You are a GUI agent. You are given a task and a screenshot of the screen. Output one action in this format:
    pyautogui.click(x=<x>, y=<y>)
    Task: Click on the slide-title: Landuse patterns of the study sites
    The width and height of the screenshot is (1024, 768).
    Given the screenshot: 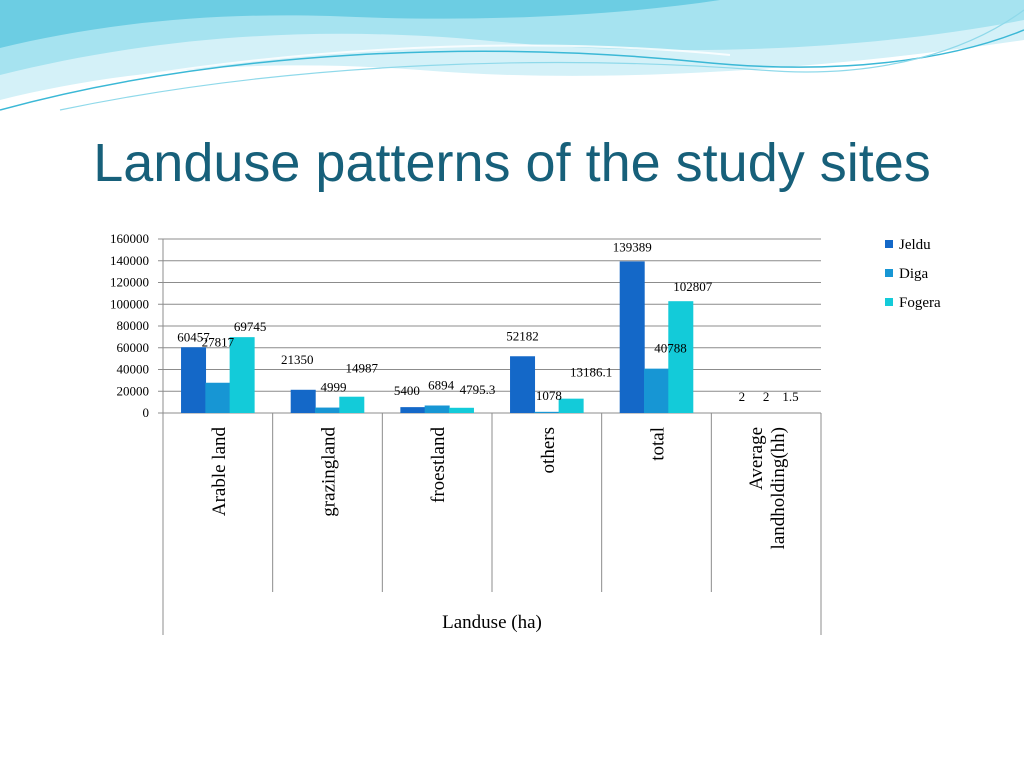 What is the action you would take?
    pyautogui.click(x=512, y=163)
    